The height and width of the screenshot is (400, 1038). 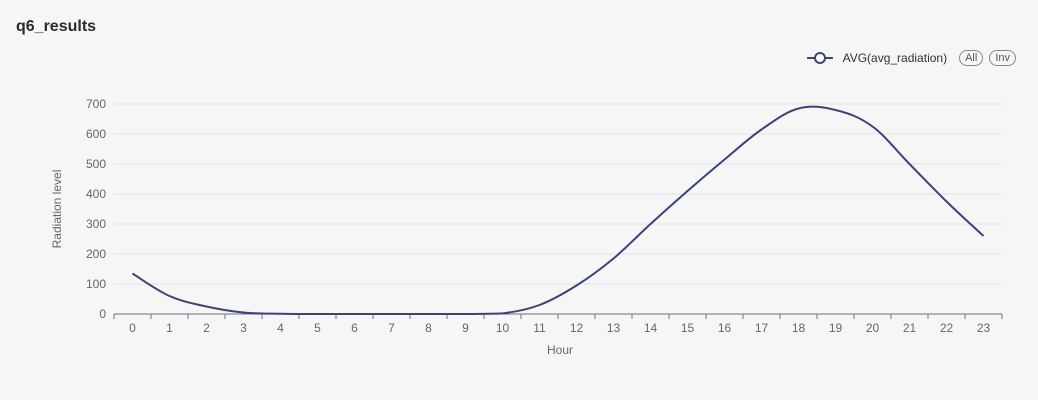 I want to click on legend: AVG(avg_radiation) All Inv, so click(x=911, y=58).